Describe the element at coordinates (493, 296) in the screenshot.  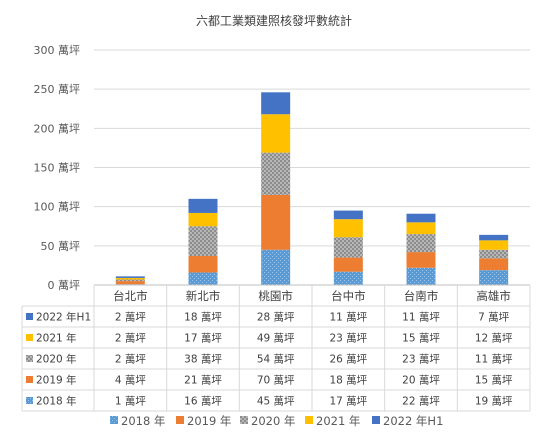
I see `x-category-label: 高雄市` at that location.